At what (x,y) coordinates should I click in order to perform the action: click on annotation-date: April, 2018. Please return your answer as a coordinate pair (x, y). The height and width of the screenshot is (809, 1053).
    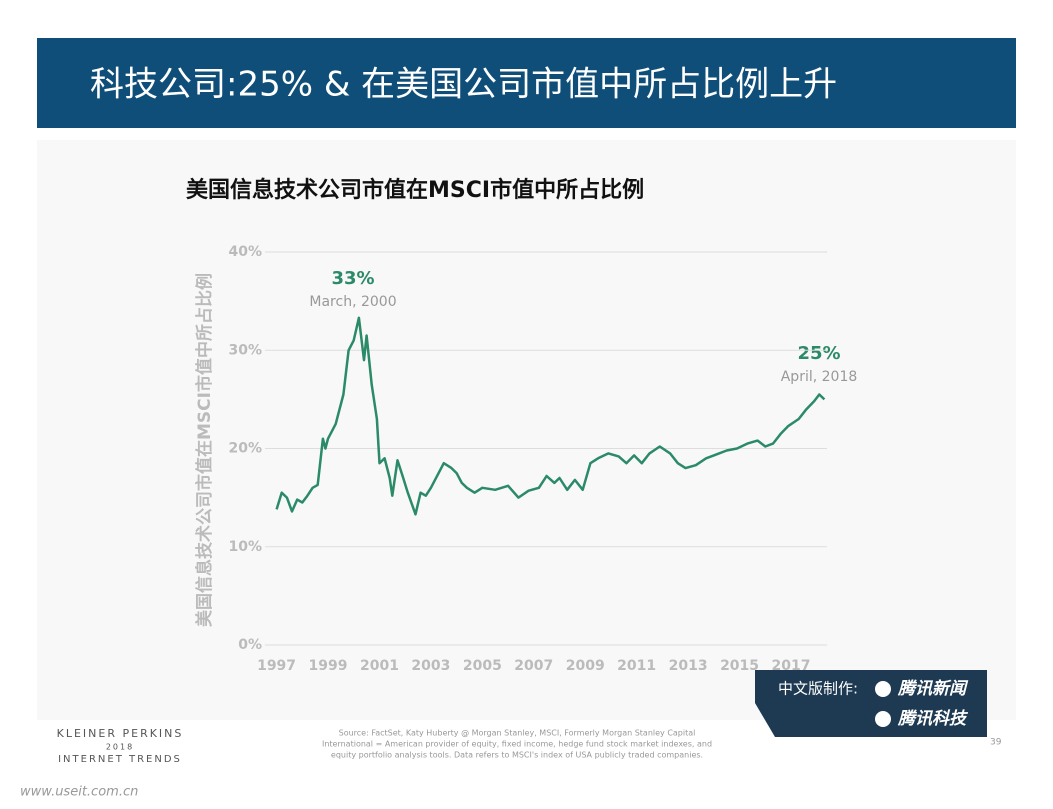
    Looking at the image, I should click on (819, 377).